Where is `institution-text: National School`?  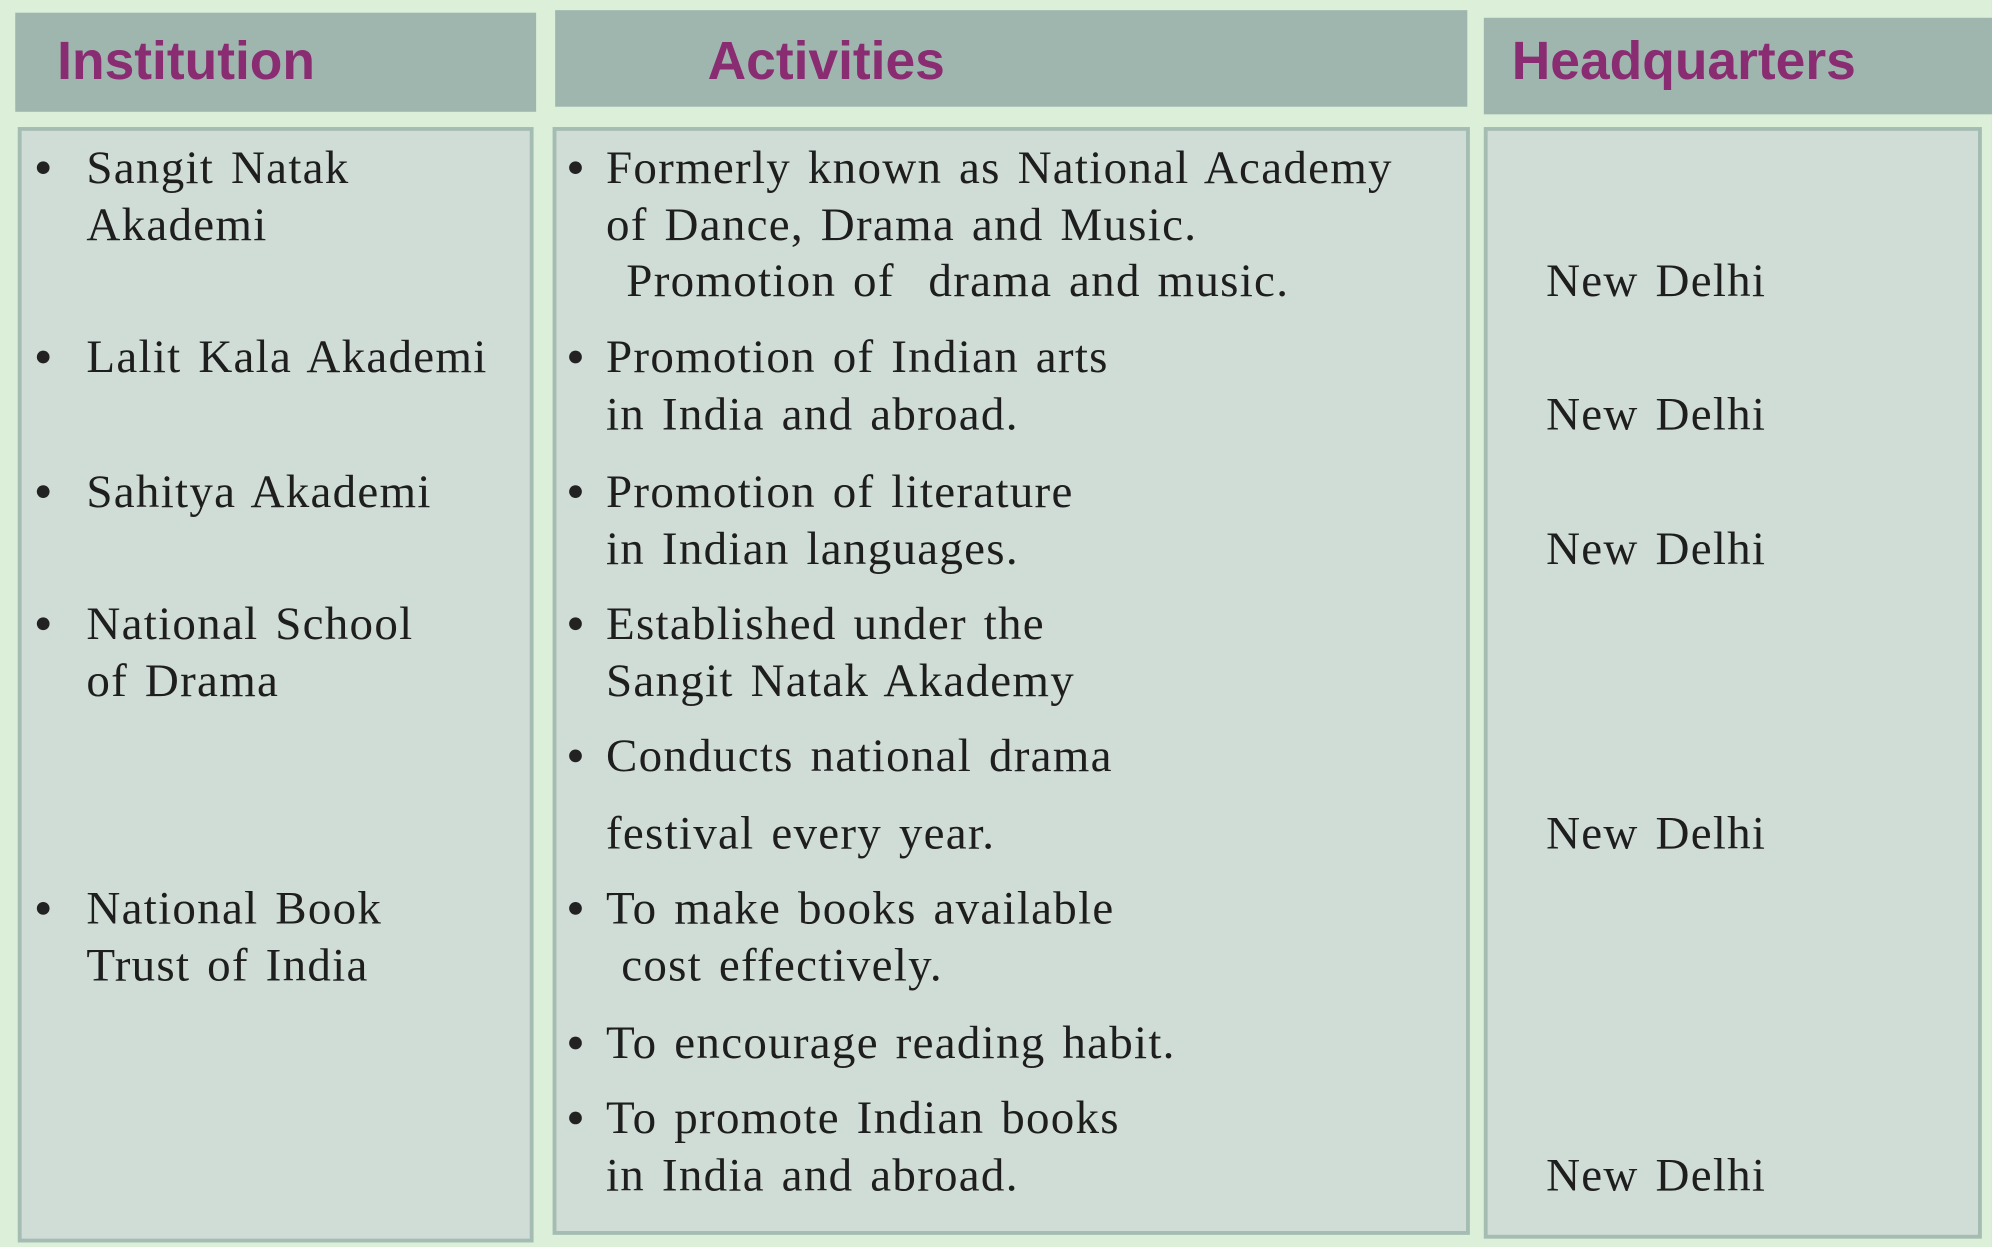
institution-text: National School is located at coordinates (250, 624).